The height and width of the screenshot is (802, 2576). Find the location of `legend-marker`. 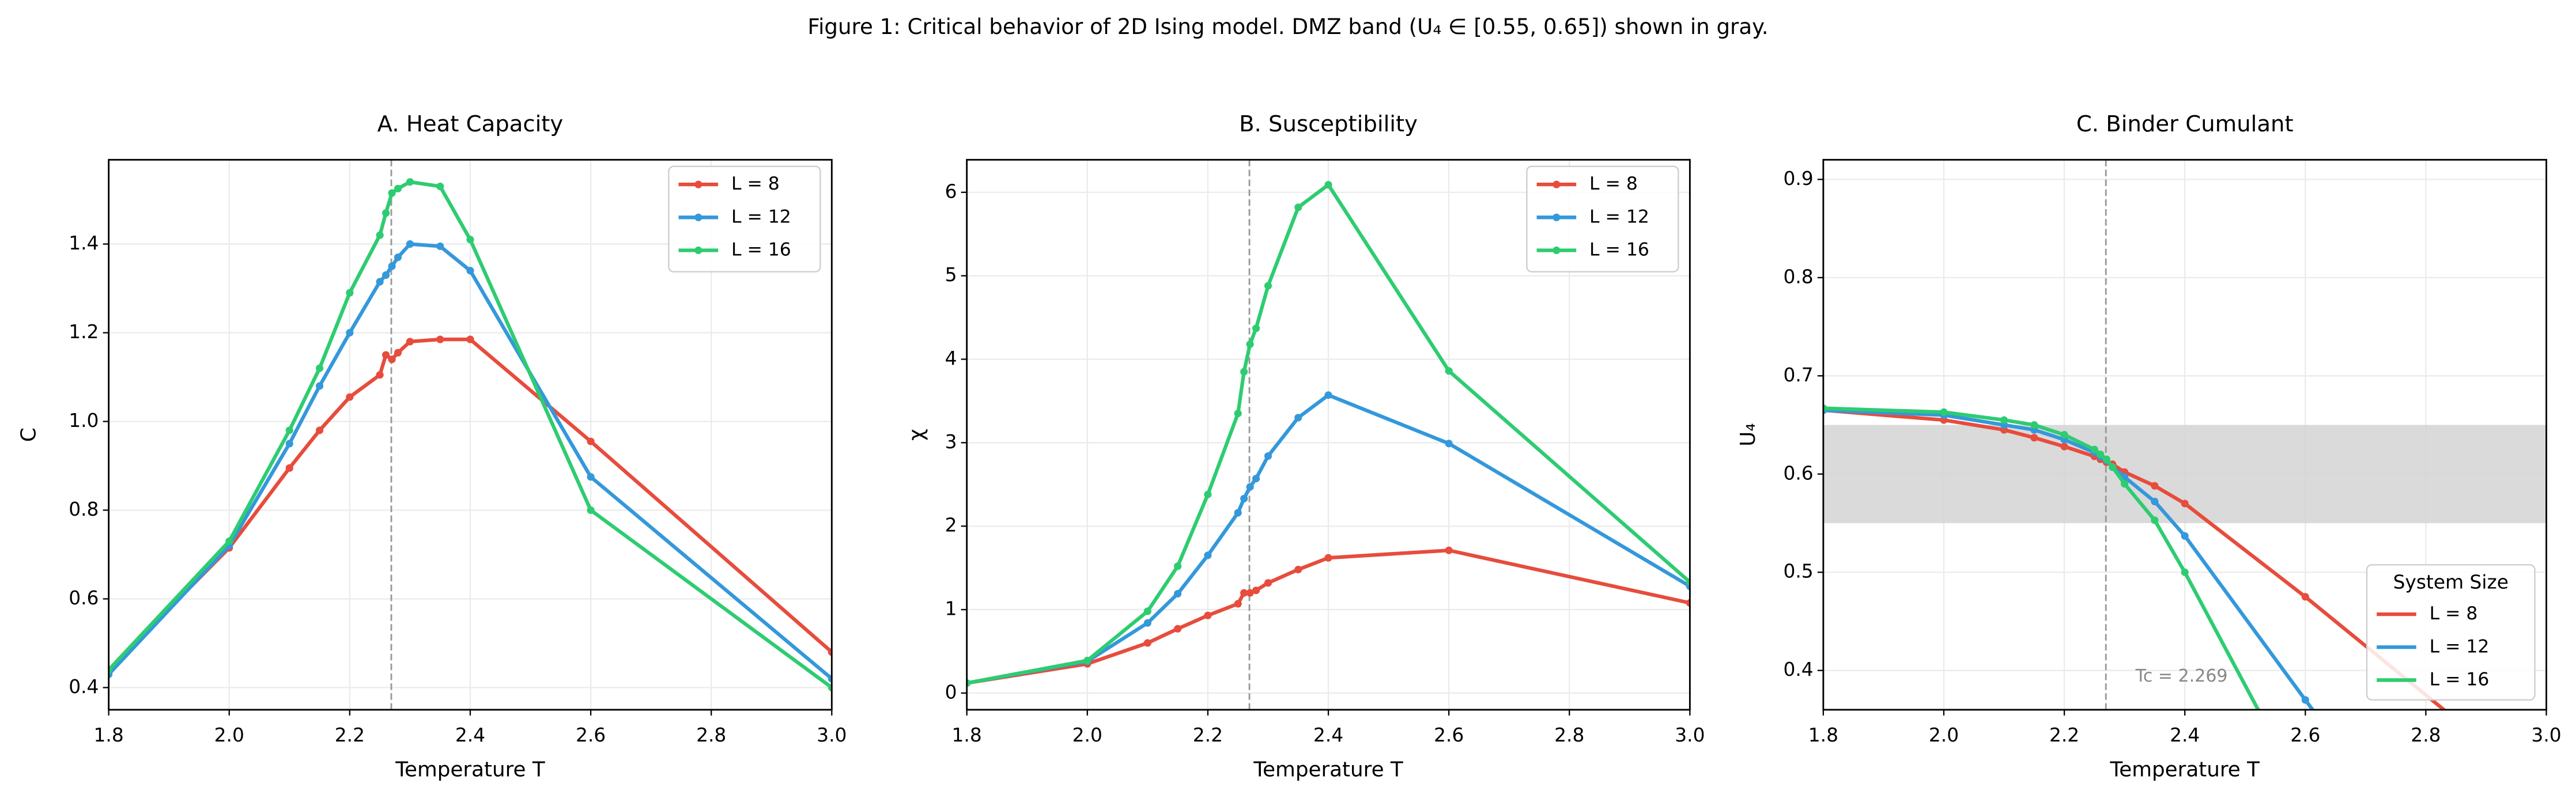

legend-marker is located at coordinates (698, 184).